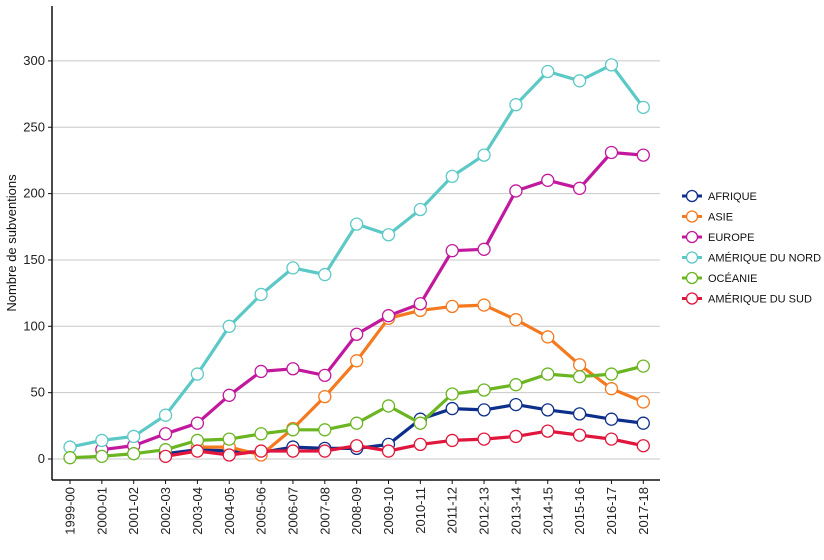 This screenshot has width=824, height=560. I want to click on legend-item: AMÉRIQUE DU SUD, so click(747, 299).